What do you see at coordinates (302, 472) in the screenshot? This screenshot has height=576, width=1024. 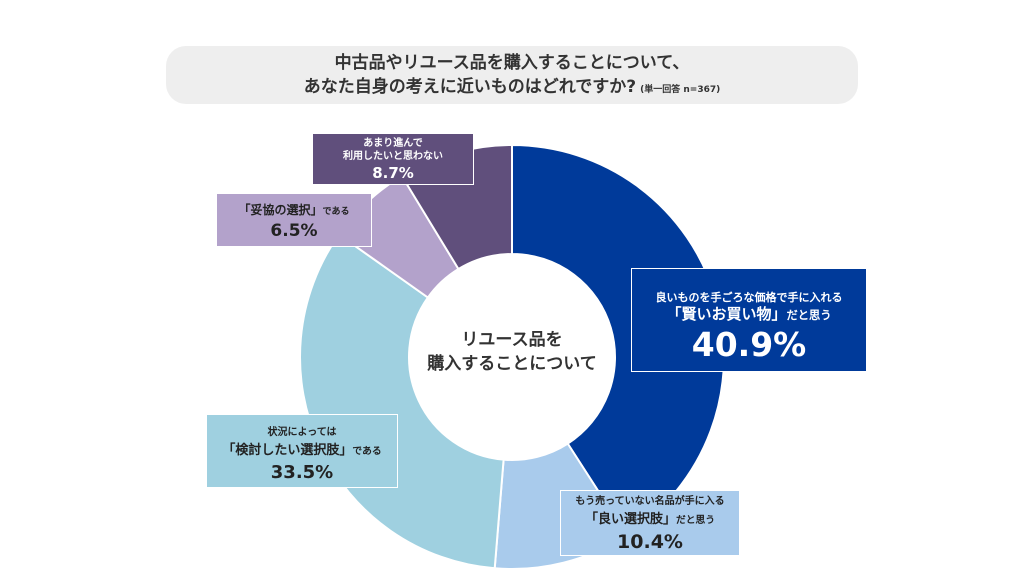 I see `label-2-percent: 33.5%` at bounding box center [302, 472].